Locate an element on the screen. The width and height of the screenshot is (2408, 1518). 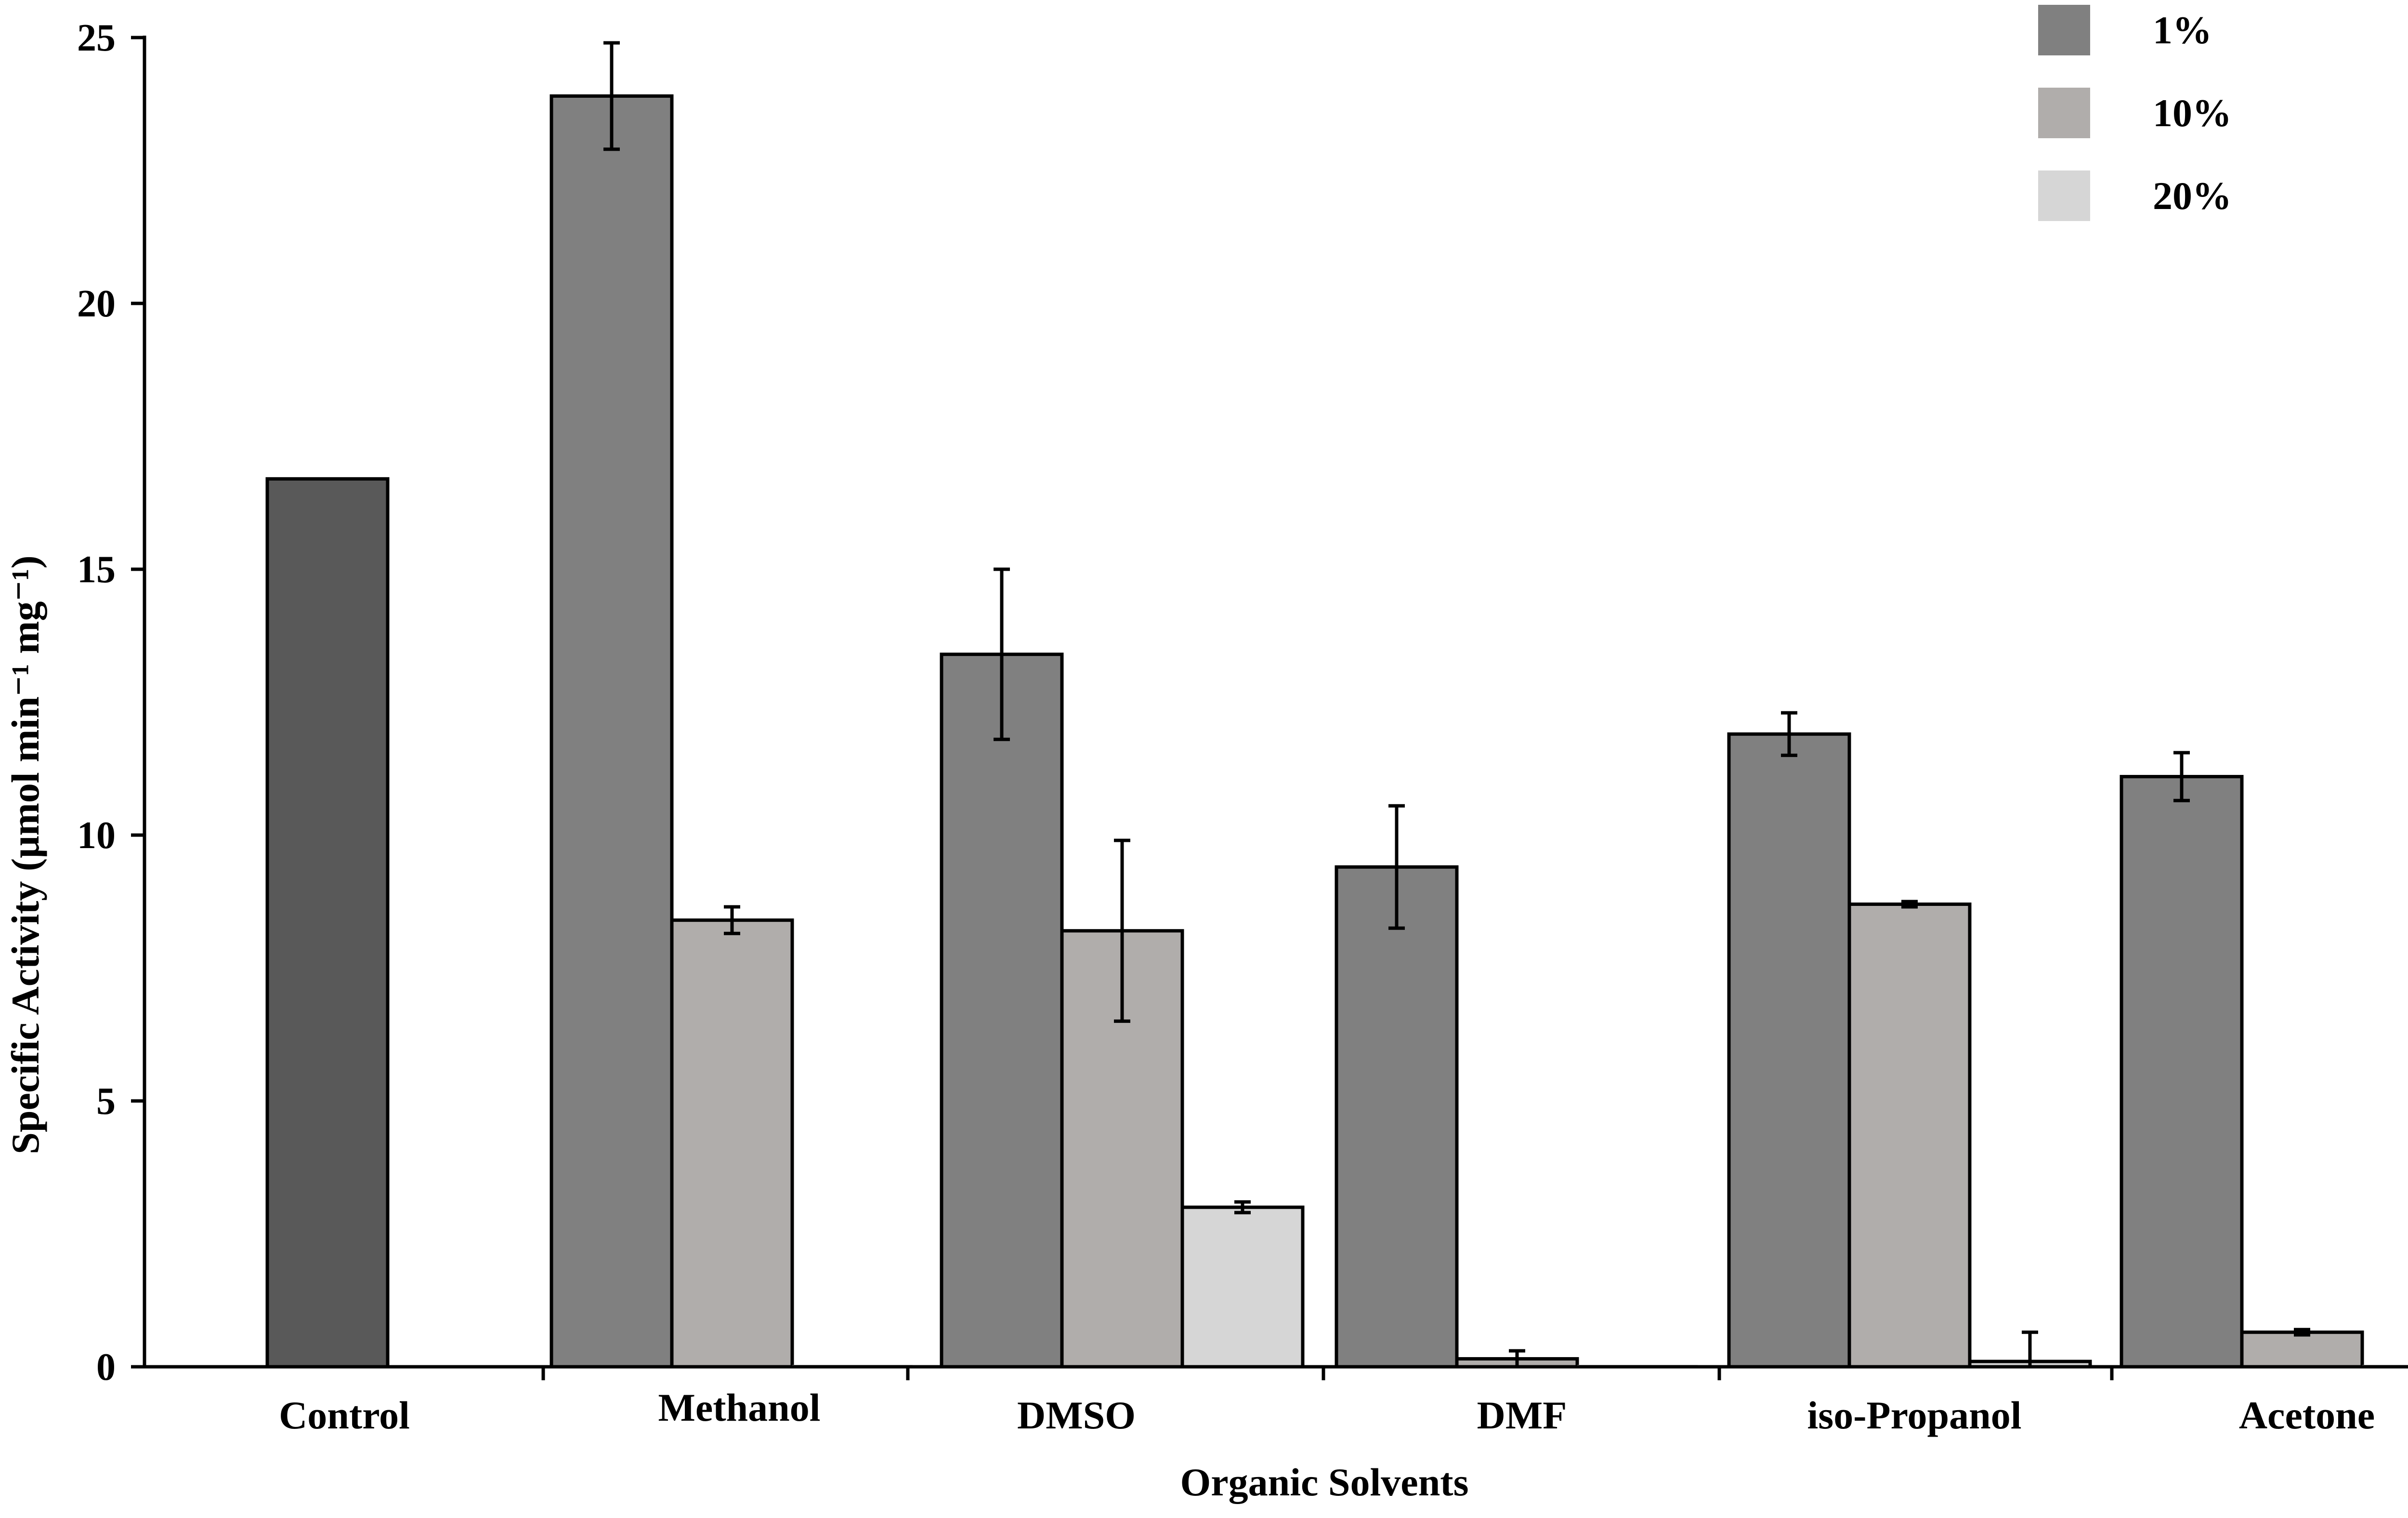
y-tick-label-25: 25 is located at coordinates (96, 38).